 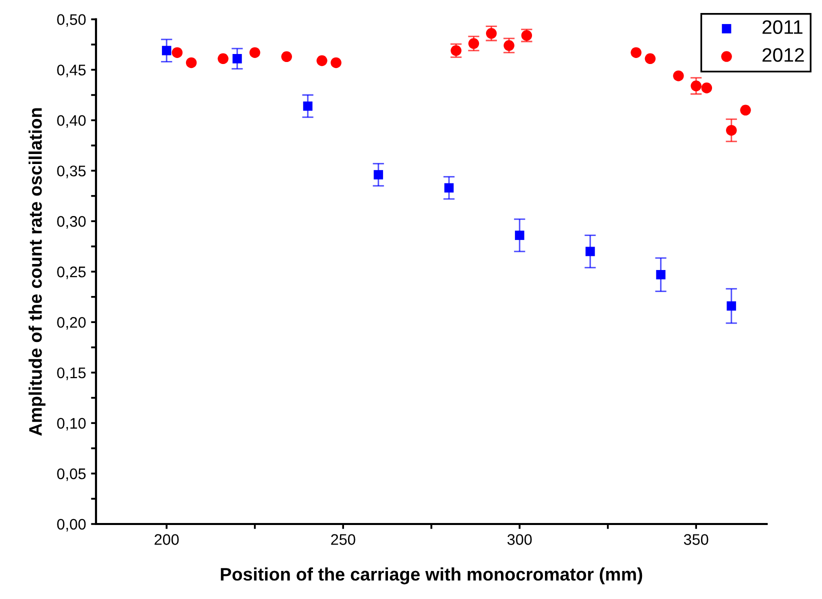 I want to click on legend-label: 2011, so click(x=782, y=27).